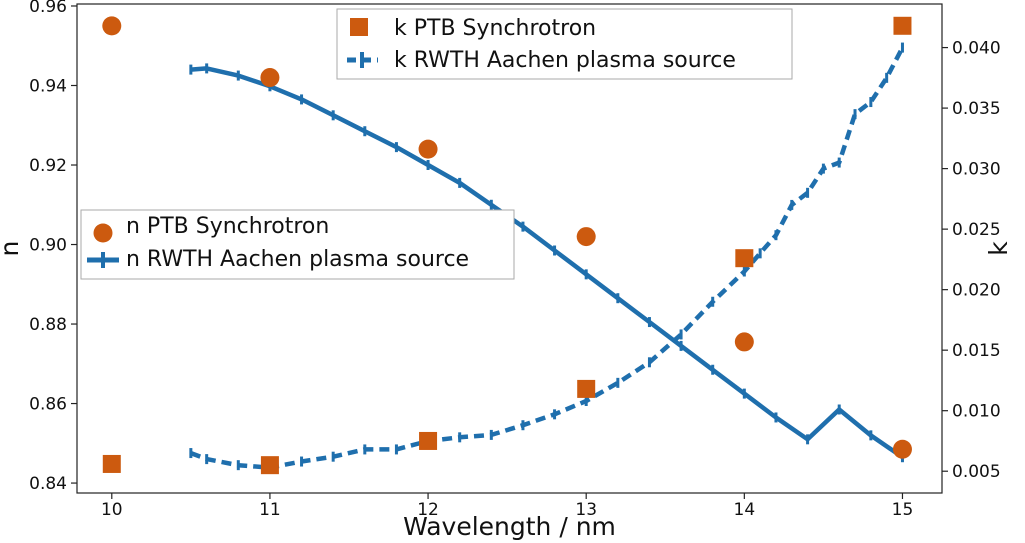  Describe the element at coordinates (976, 49) in the screenshot. I see `y-right-tick-label: 0.040` at that location.